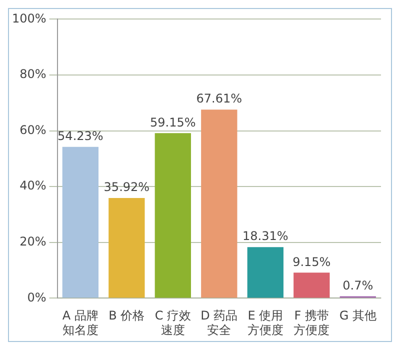 This screenshot has height=350, width=400. Describe the element at coordinates (33, 241) in the screenshot. I see `y-tick-label: 20%` at that location.